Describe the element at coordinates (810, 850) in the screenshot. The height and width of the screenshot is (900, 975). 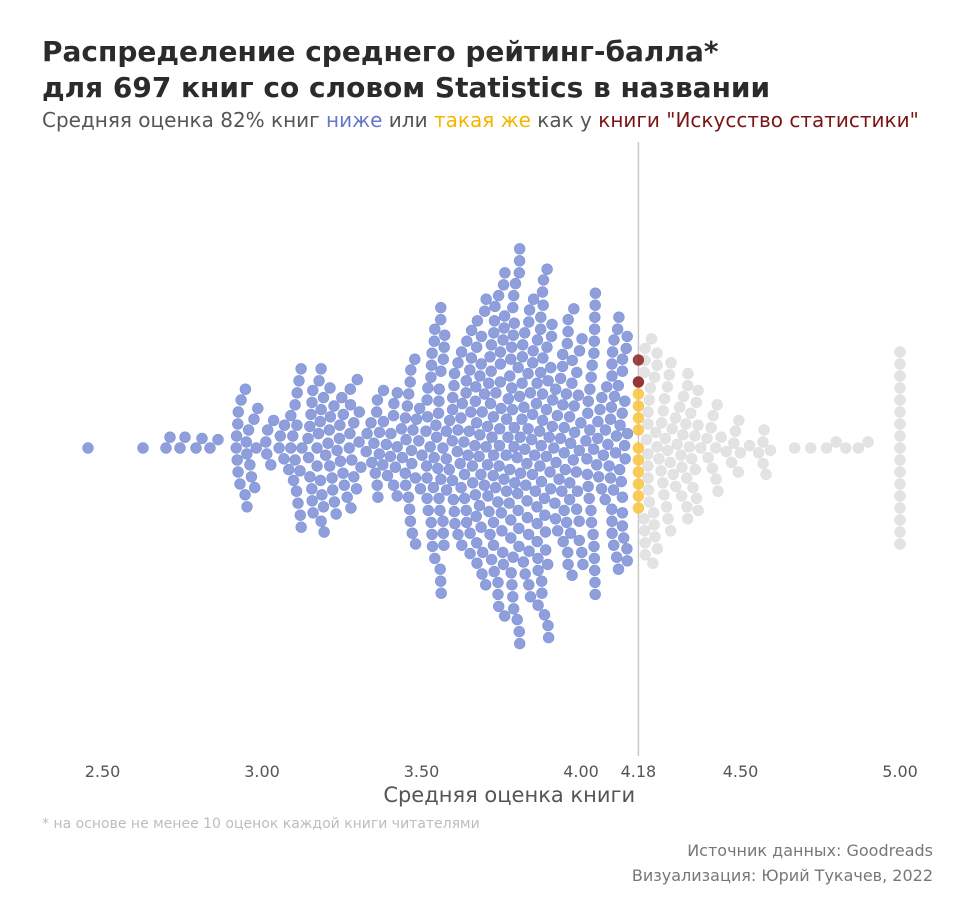
I see `data-source: Источник данных: Goodreads` at that location.